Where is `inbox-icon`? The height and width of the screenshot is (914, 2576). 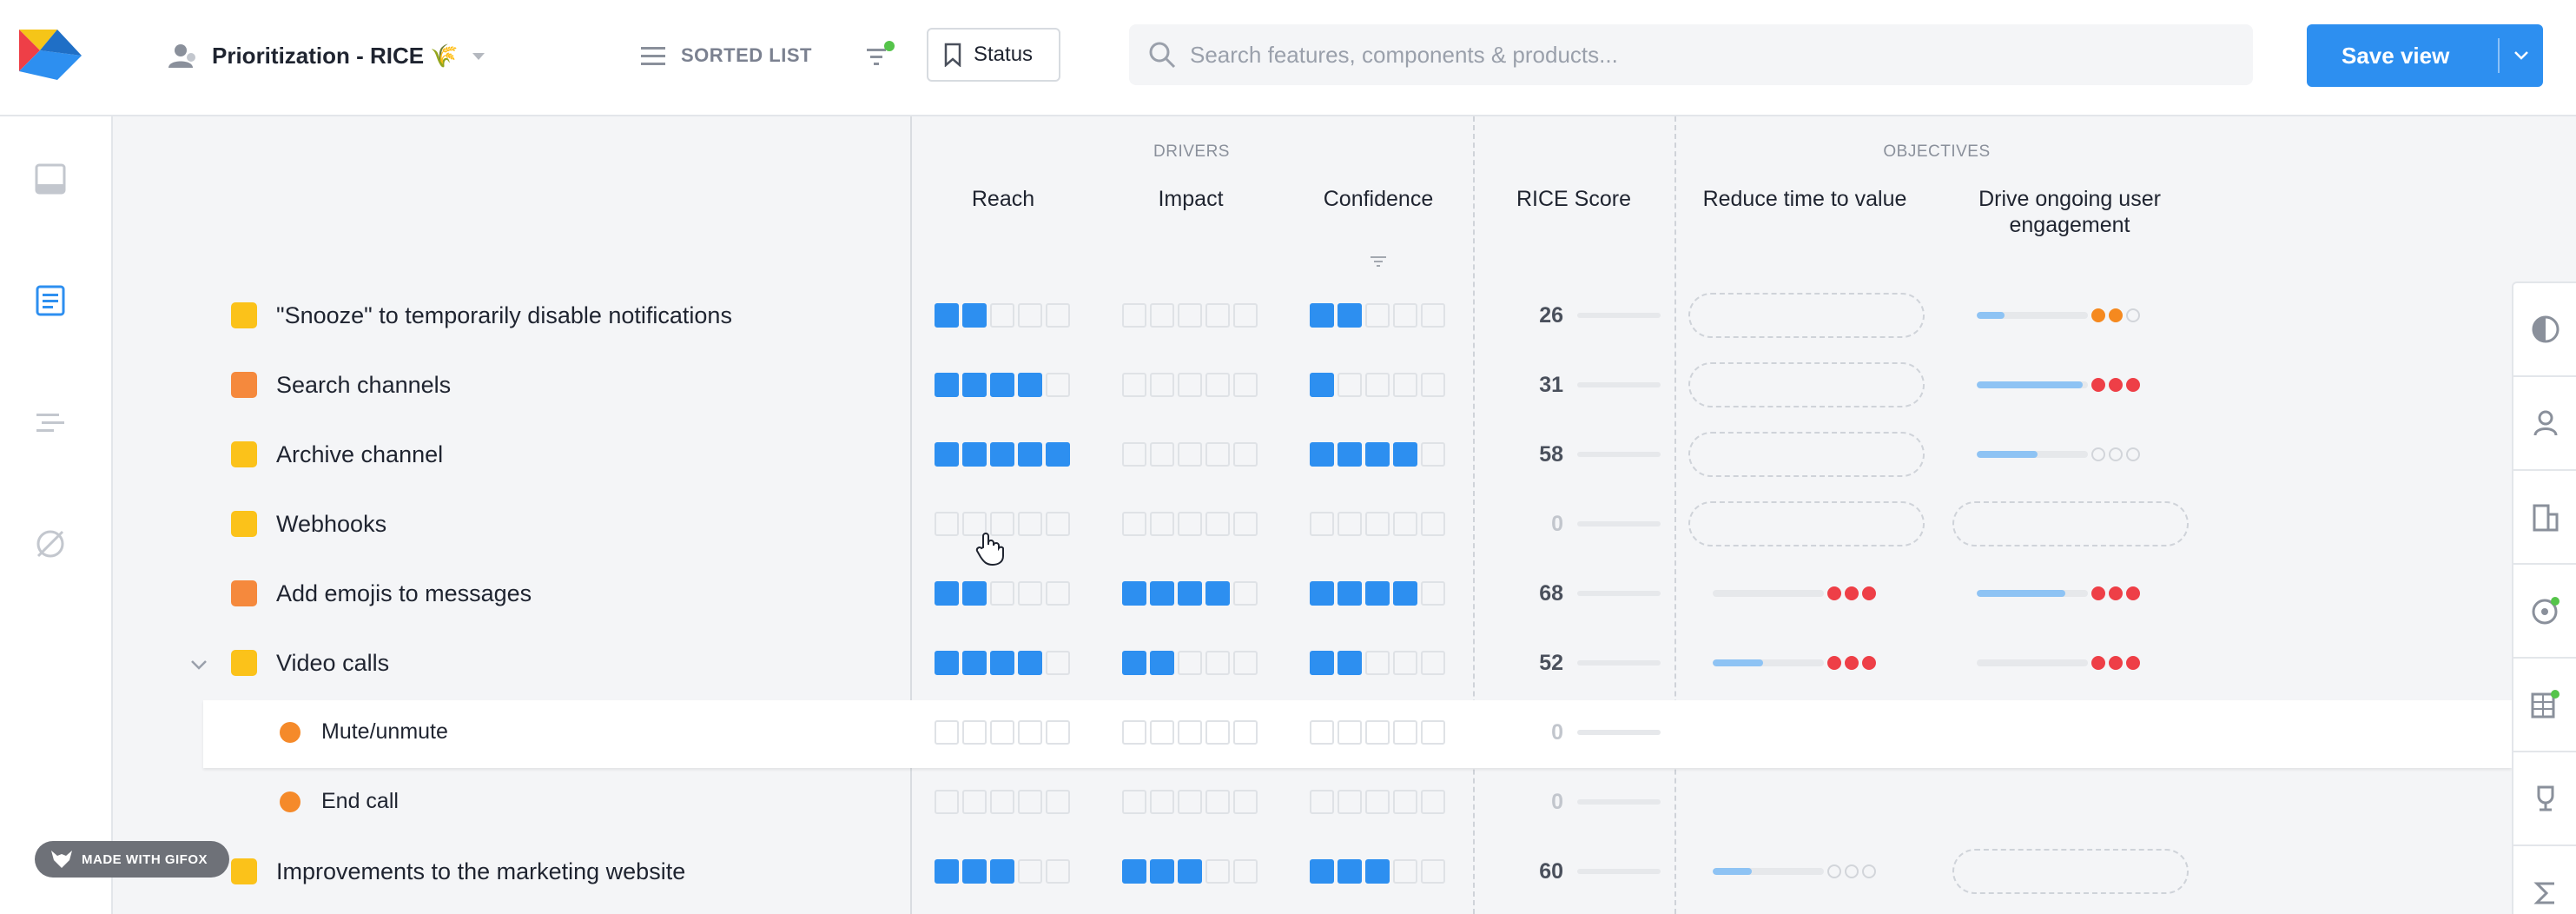 inbox-icon is located at coordinates (50, 179).